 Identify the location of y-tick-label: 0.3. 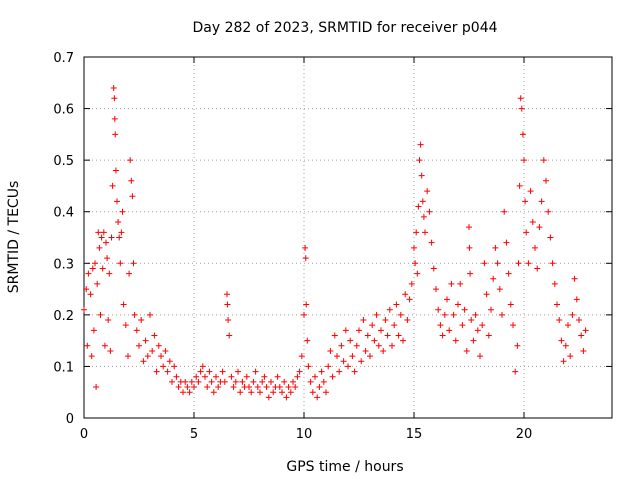
(63, 264).